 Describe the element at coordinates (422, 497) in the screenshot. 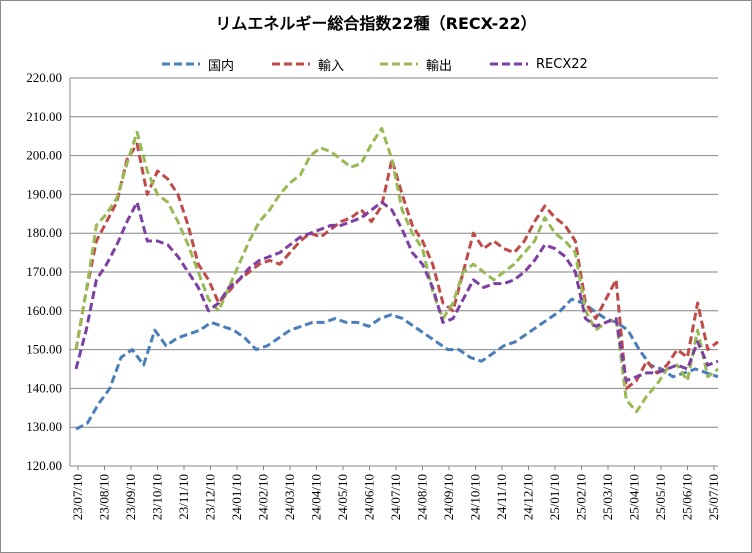

I see `x-tick-label: 24/08/10` at that location.